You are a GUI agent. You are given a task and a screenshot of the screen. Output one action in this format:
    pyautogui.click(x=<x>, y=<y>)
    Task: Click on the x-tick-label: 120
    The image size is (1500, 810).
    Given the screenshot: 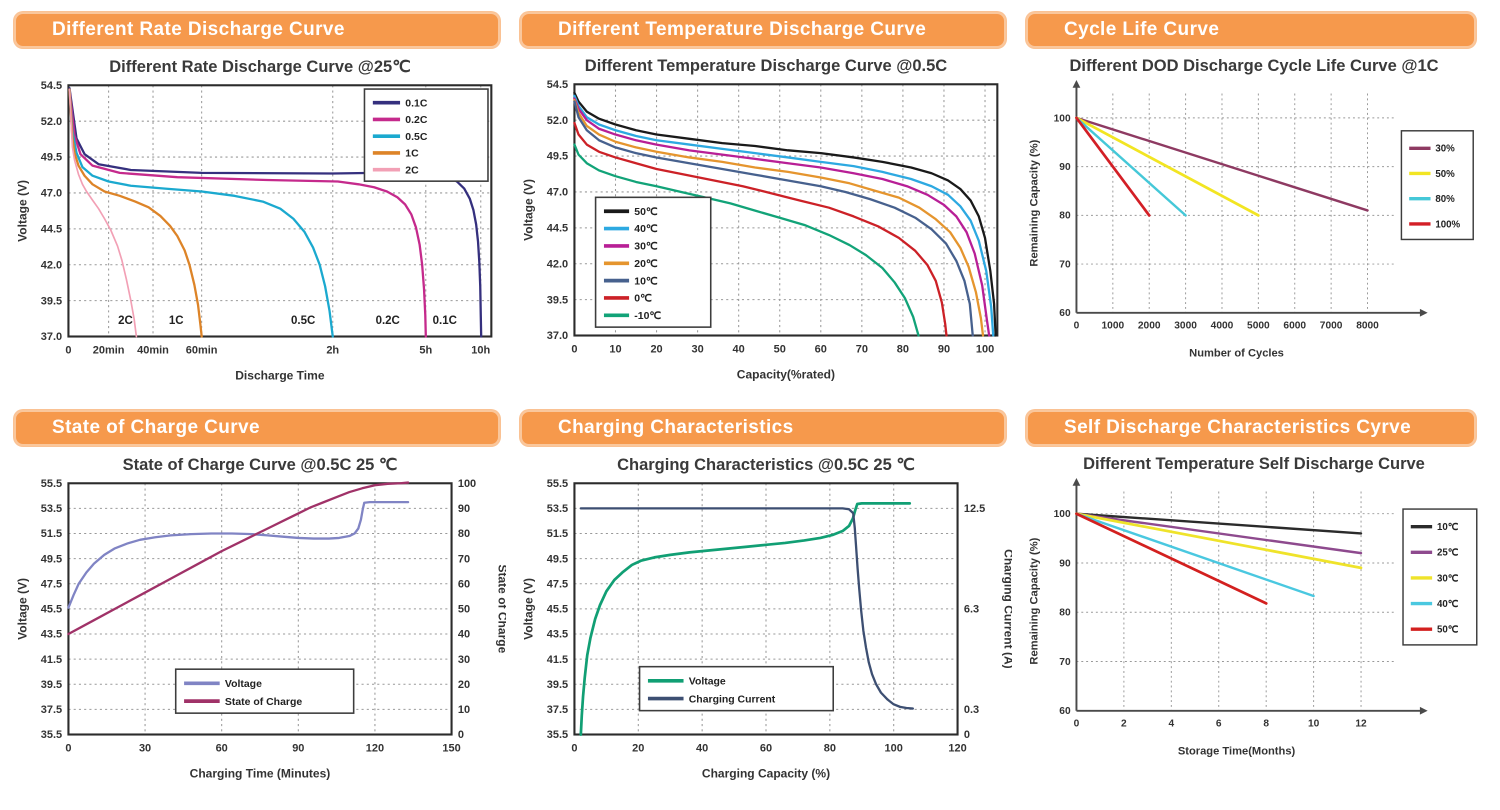 What is the action you would take?
    pyautogui.click(x=375, y=748)
    